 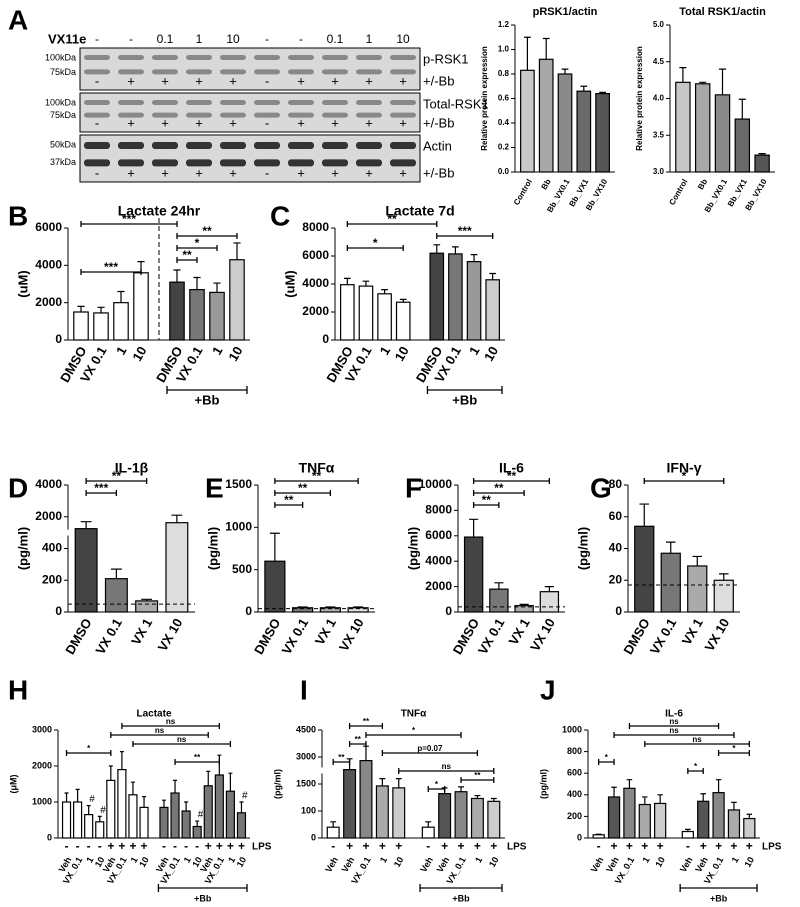 What do you see at coordinates (214, 487) in the screenshot?
I see `panel-letter: E` at bounding box center [214, 487].